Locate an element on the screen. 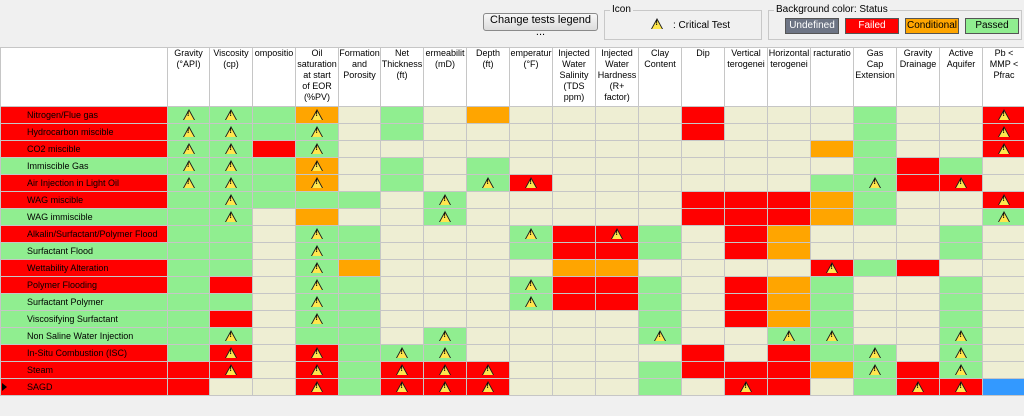 The height and width of the screenshot is (416, 1024). column-header: Depth (ft) is located at coordinates (488, 77).